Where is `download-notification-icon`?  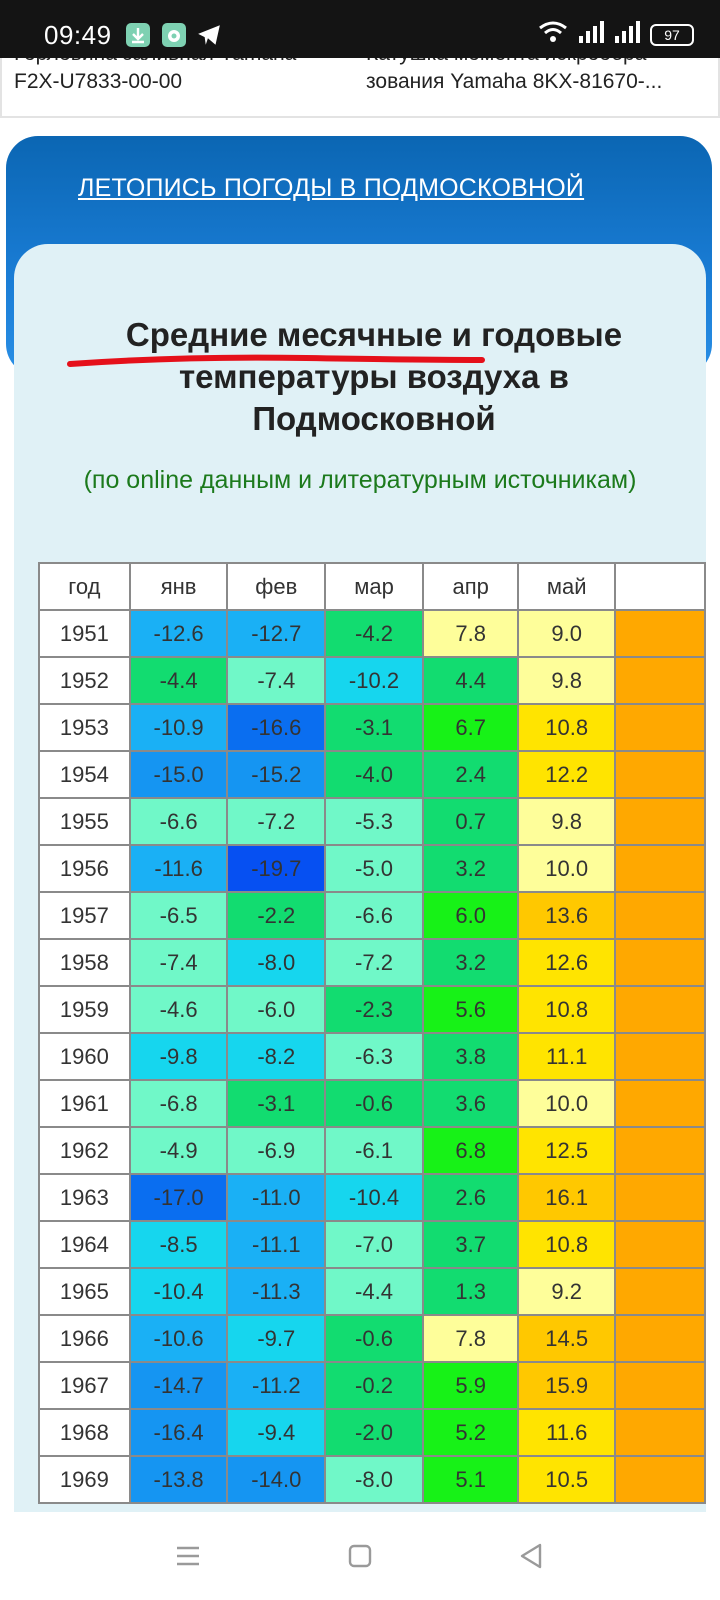
download-notification-icon is located at coordinates (138, 35).